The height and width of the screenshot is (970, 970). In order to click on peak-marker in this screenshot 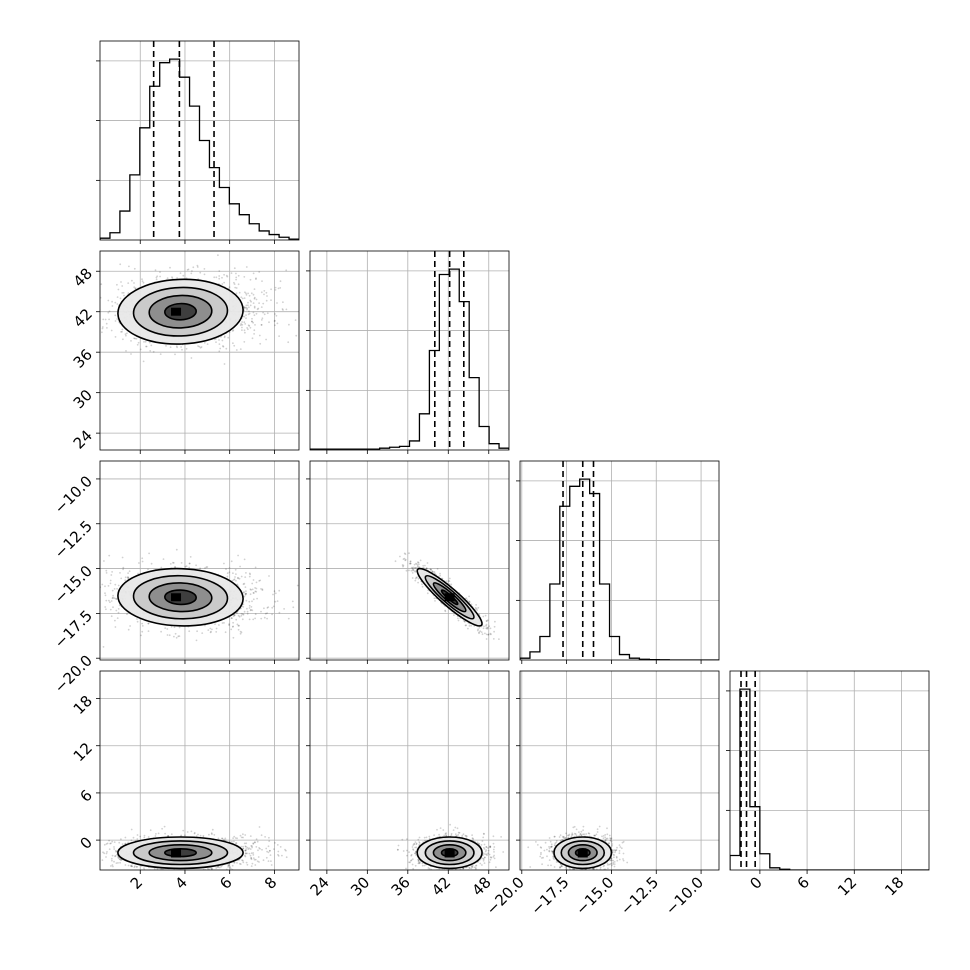, I will do `click(176, 597)`.